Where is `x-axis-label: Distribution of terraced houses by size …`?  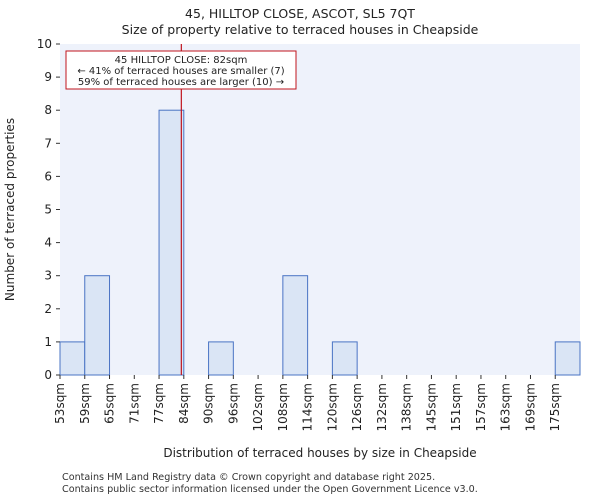
x-axis-label: Distribution of terraced houses by size … is located at coordinates (319, 453).